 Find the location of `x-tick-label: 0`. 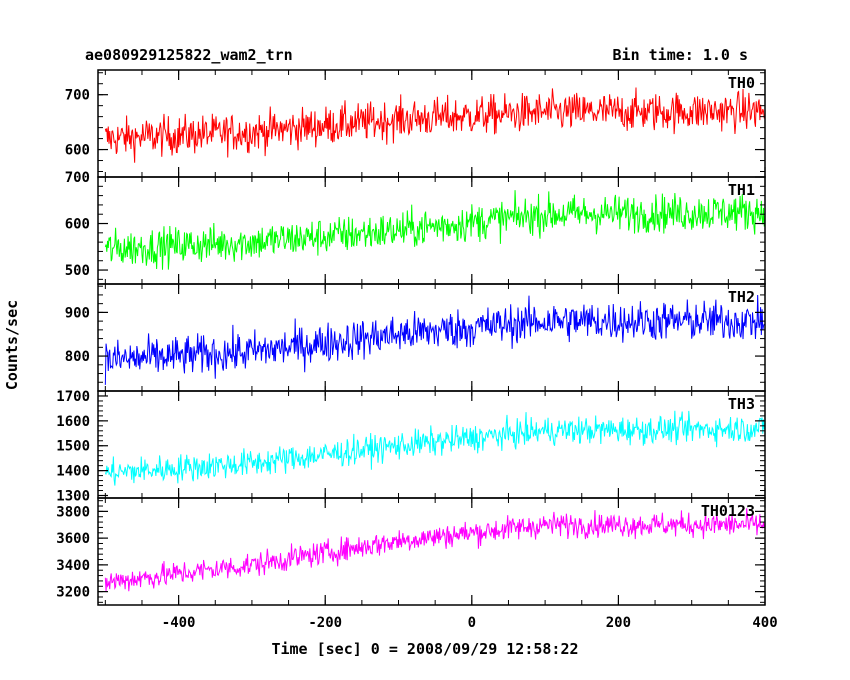

x-tick-label: 0 is located at coordinates (472, 623).